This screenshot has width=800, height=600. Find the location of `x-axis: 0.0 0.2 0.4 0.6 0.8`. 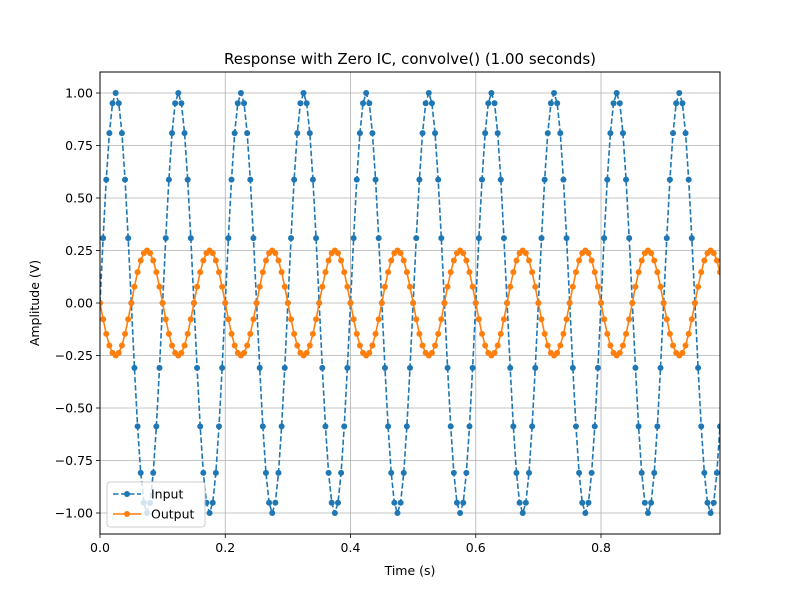

x-axis: 0.0 0.2 0.4 0.6 0.8 is located at coordinates (350, 544).